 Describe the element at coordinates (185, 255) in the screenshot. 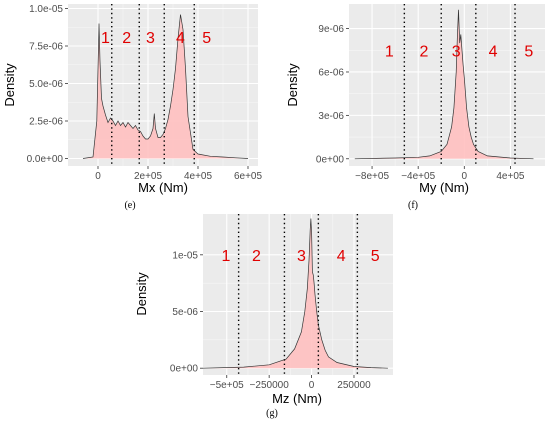

I see `y-tick-label: 1e-05` at that location.